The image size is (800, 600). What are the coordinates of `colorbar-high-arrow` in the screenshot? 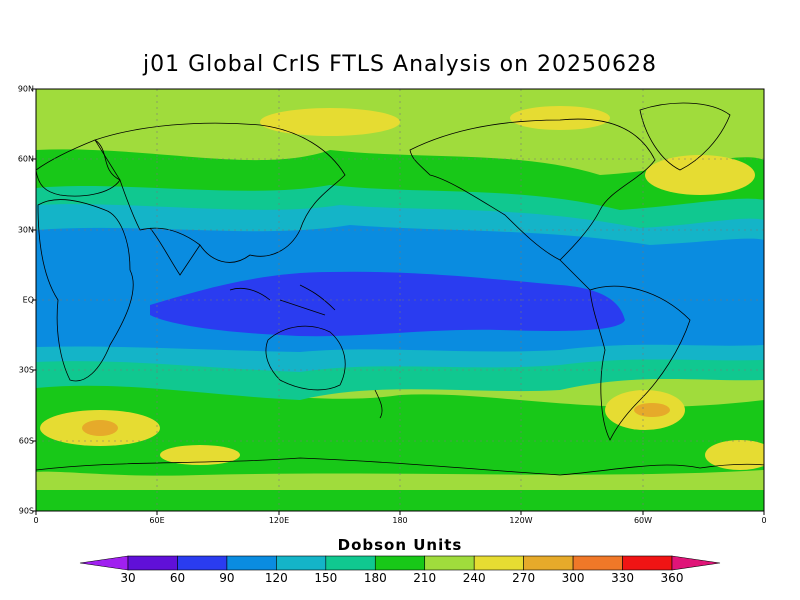 It's located at (696, 563).